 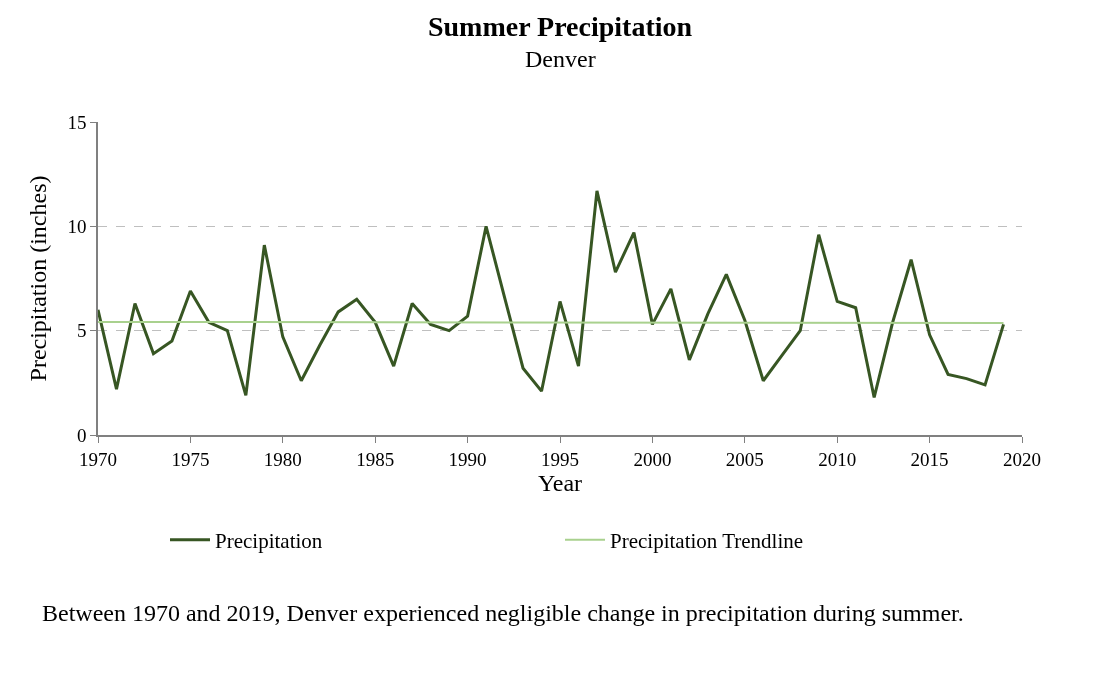 What do you see at coordinates (503, 613) in the screenshot?
I see `text: Between 1970 and 2019, Denver experienced negligible change in precipitation during summer.` at bounding box center [503, 613].